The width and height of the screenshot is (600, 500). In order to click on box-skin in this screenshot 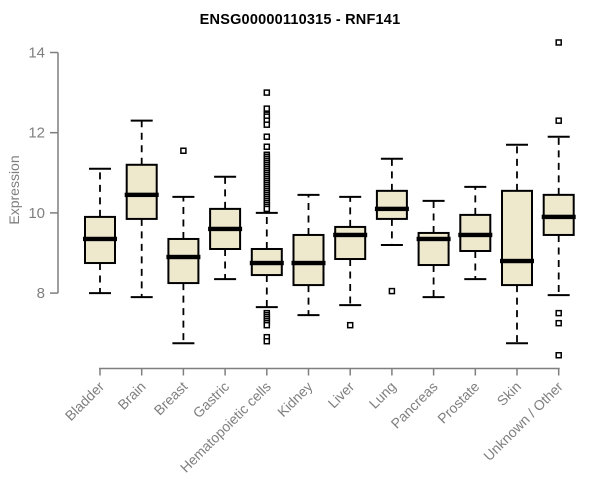, I will do `click(517, 244)`.